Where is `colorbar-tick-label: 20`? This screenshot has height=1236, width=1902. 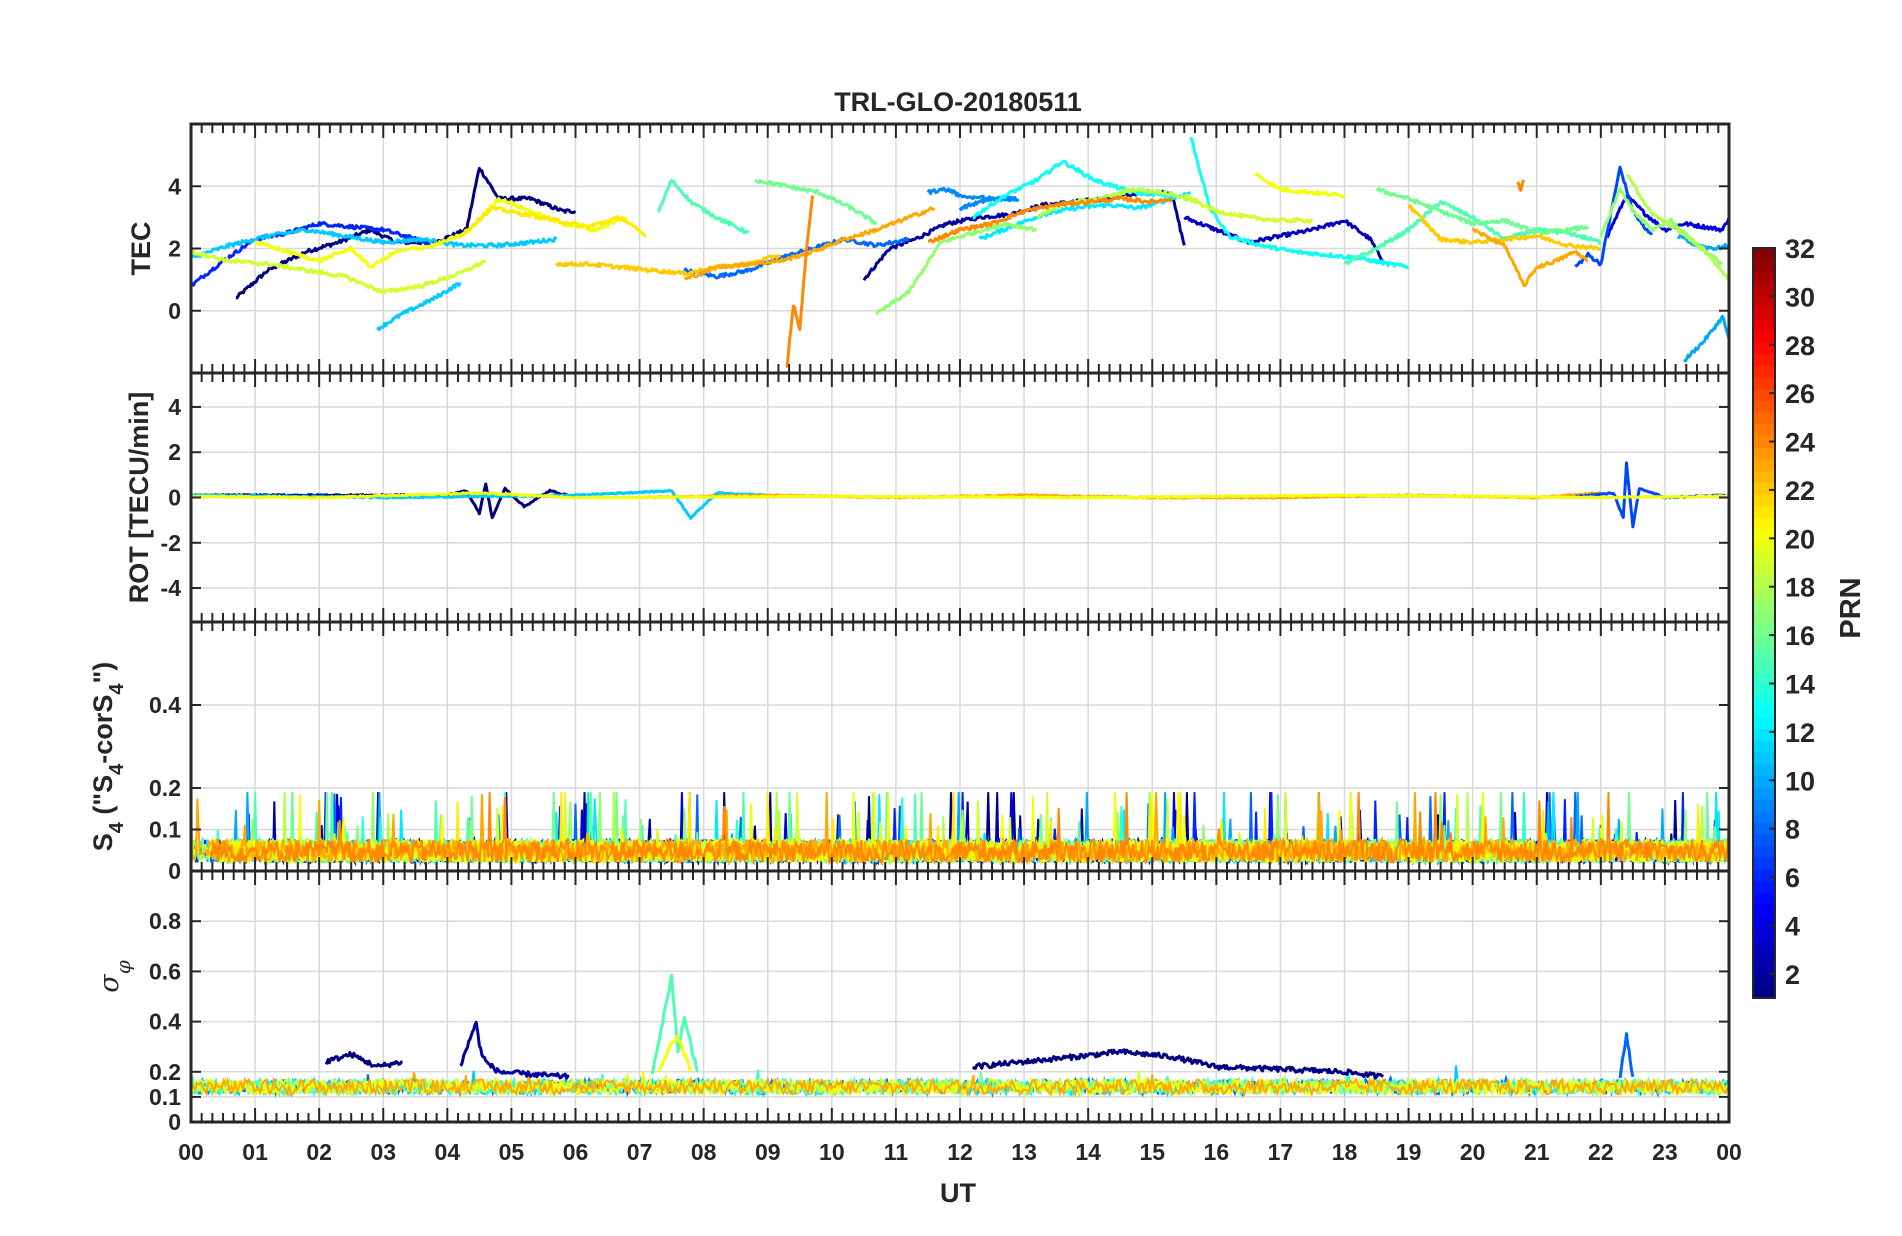 colorbar-tick-label: 20 is located at coordinates (1800, 539).